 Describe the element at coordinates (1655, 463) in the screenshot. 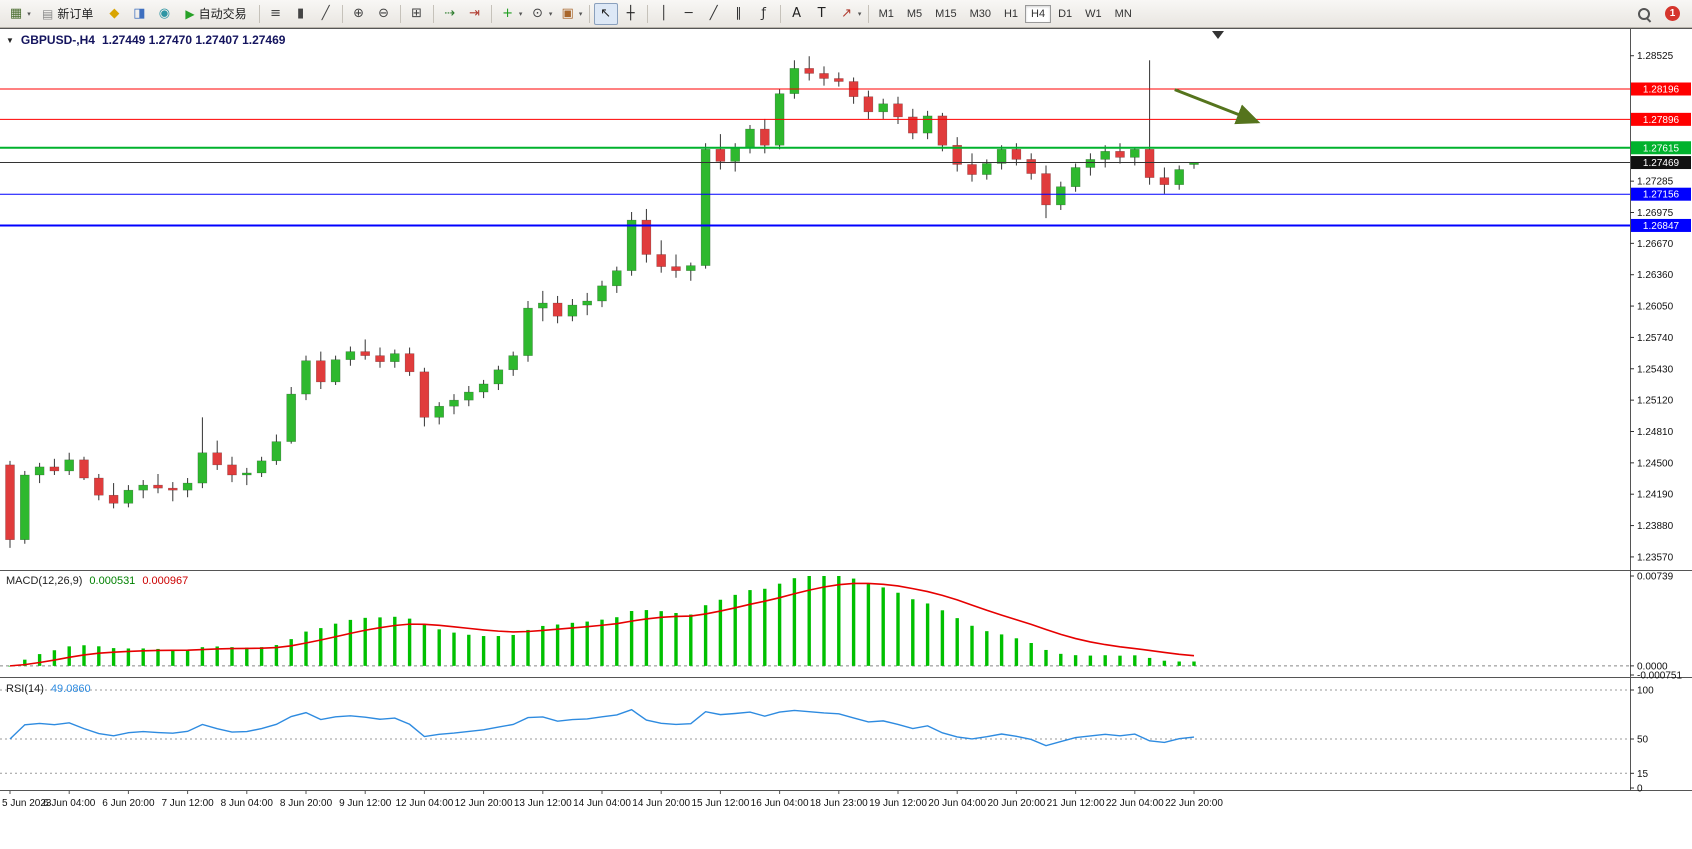

I see `price-tick: 1.24500` at that location.